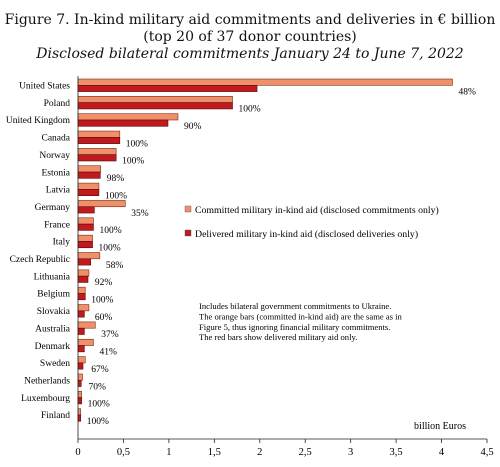  I want to click on data-label: 48%, so click(467, 92).